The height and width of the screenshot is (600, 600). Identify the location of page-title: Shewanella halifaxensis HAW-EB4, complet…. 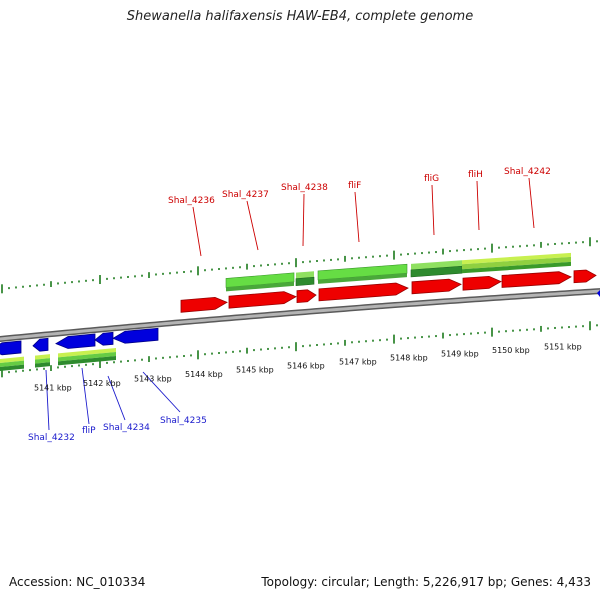
(300, 16).